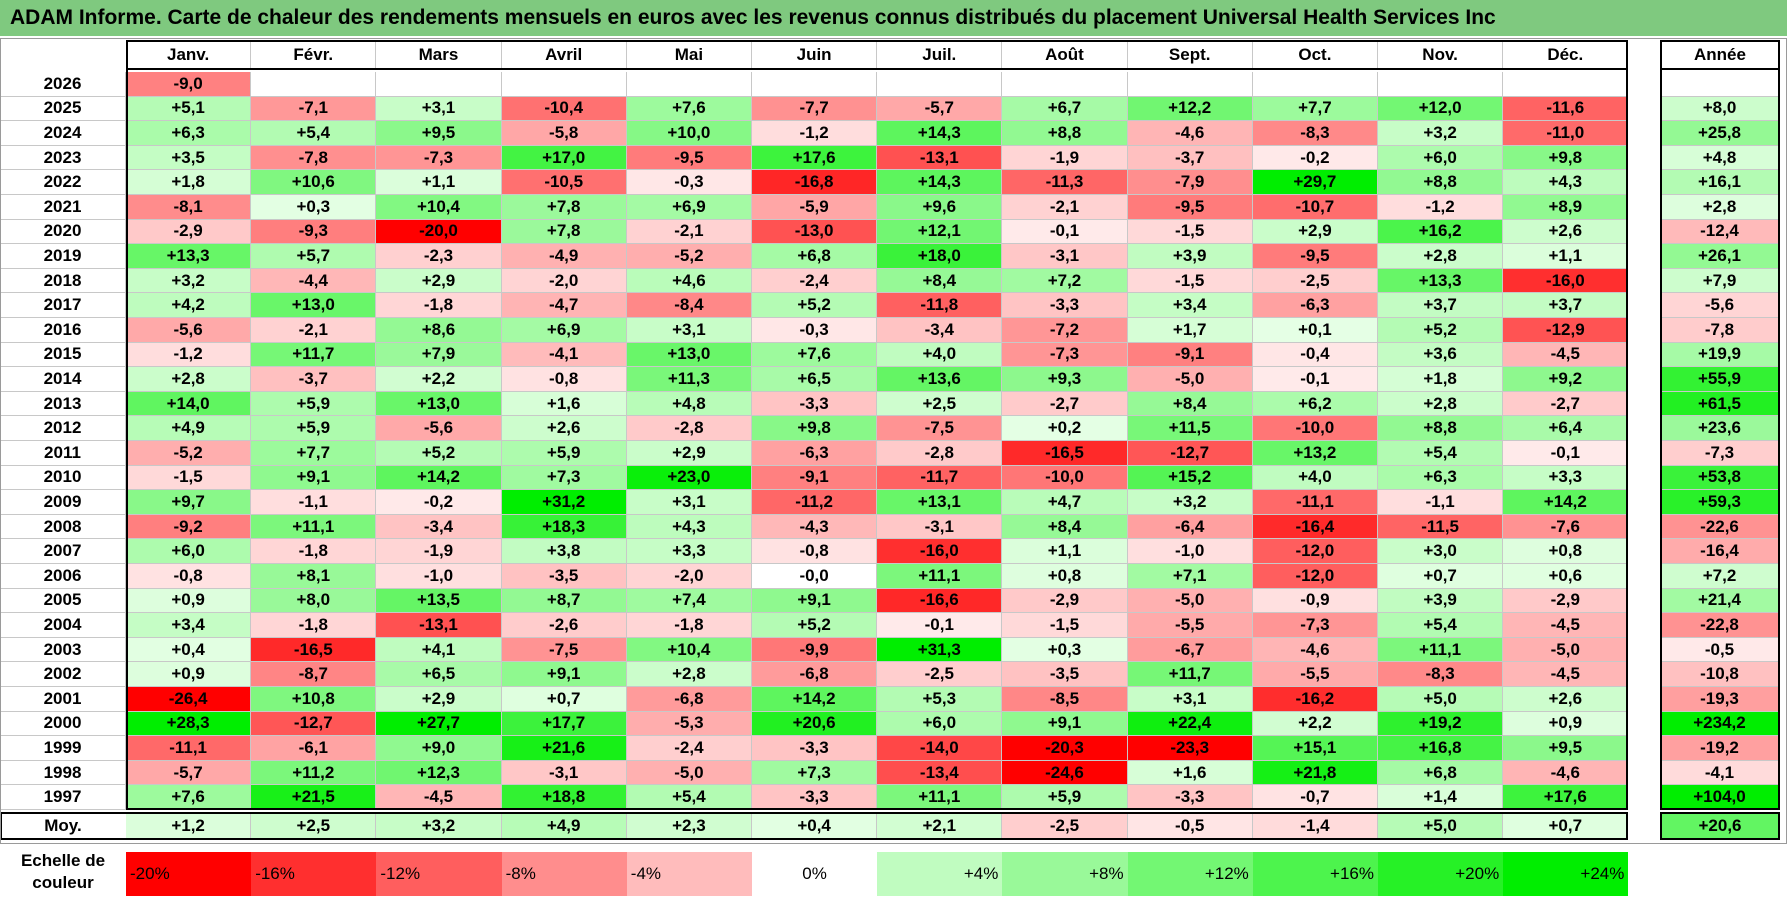 Image resolution: width=1787 pixels, height=912 pixels. Describe the element at coordinates (1441, 379) in the screenshot. I see `heatmap-cell: +1,8` at that location.